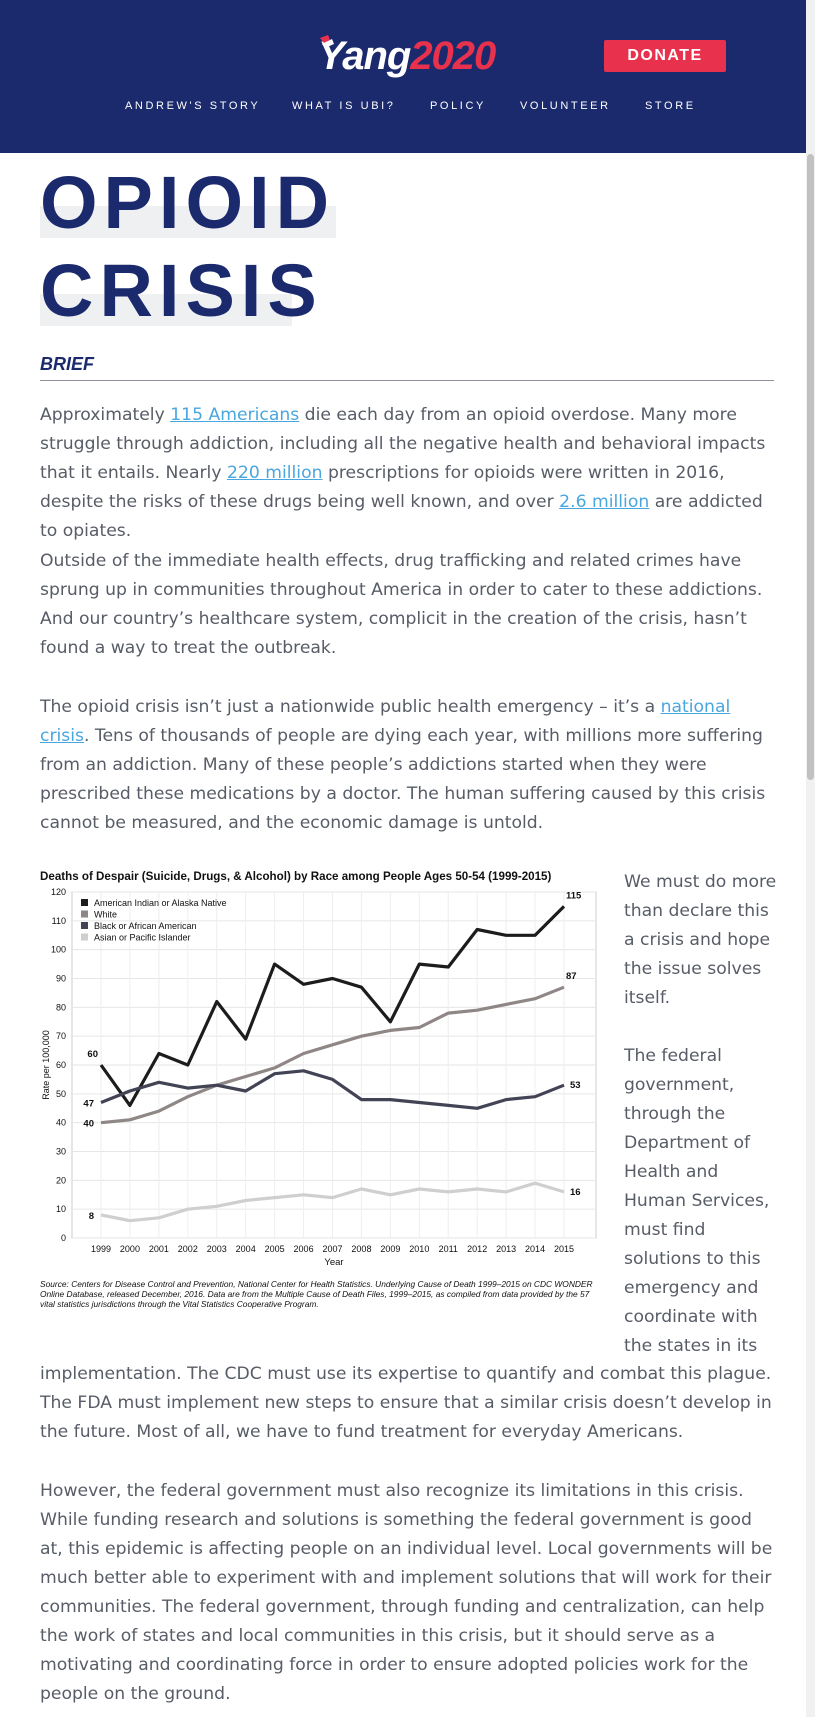 The height and width of the screenshot is (1717, 815). What do you see at coordinates (101, 1249) in the screenshot?
I see `x-tick-label: 1999` at bounding box center [101, 1249].